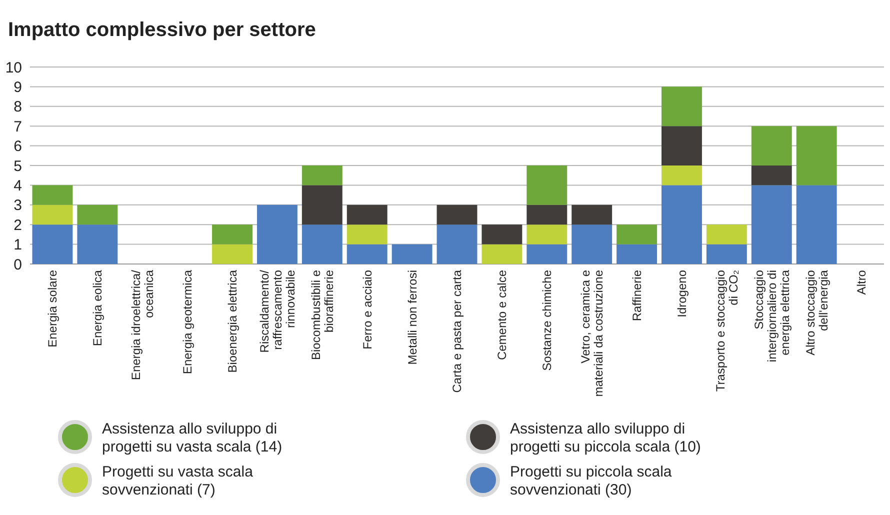 This screenshot has height=515, width=890. Describe the element at coordinates (592, 333) in the screenshot. I see `x-tick-label: Vetro, ceramica e materiali da costruzione` at that location.